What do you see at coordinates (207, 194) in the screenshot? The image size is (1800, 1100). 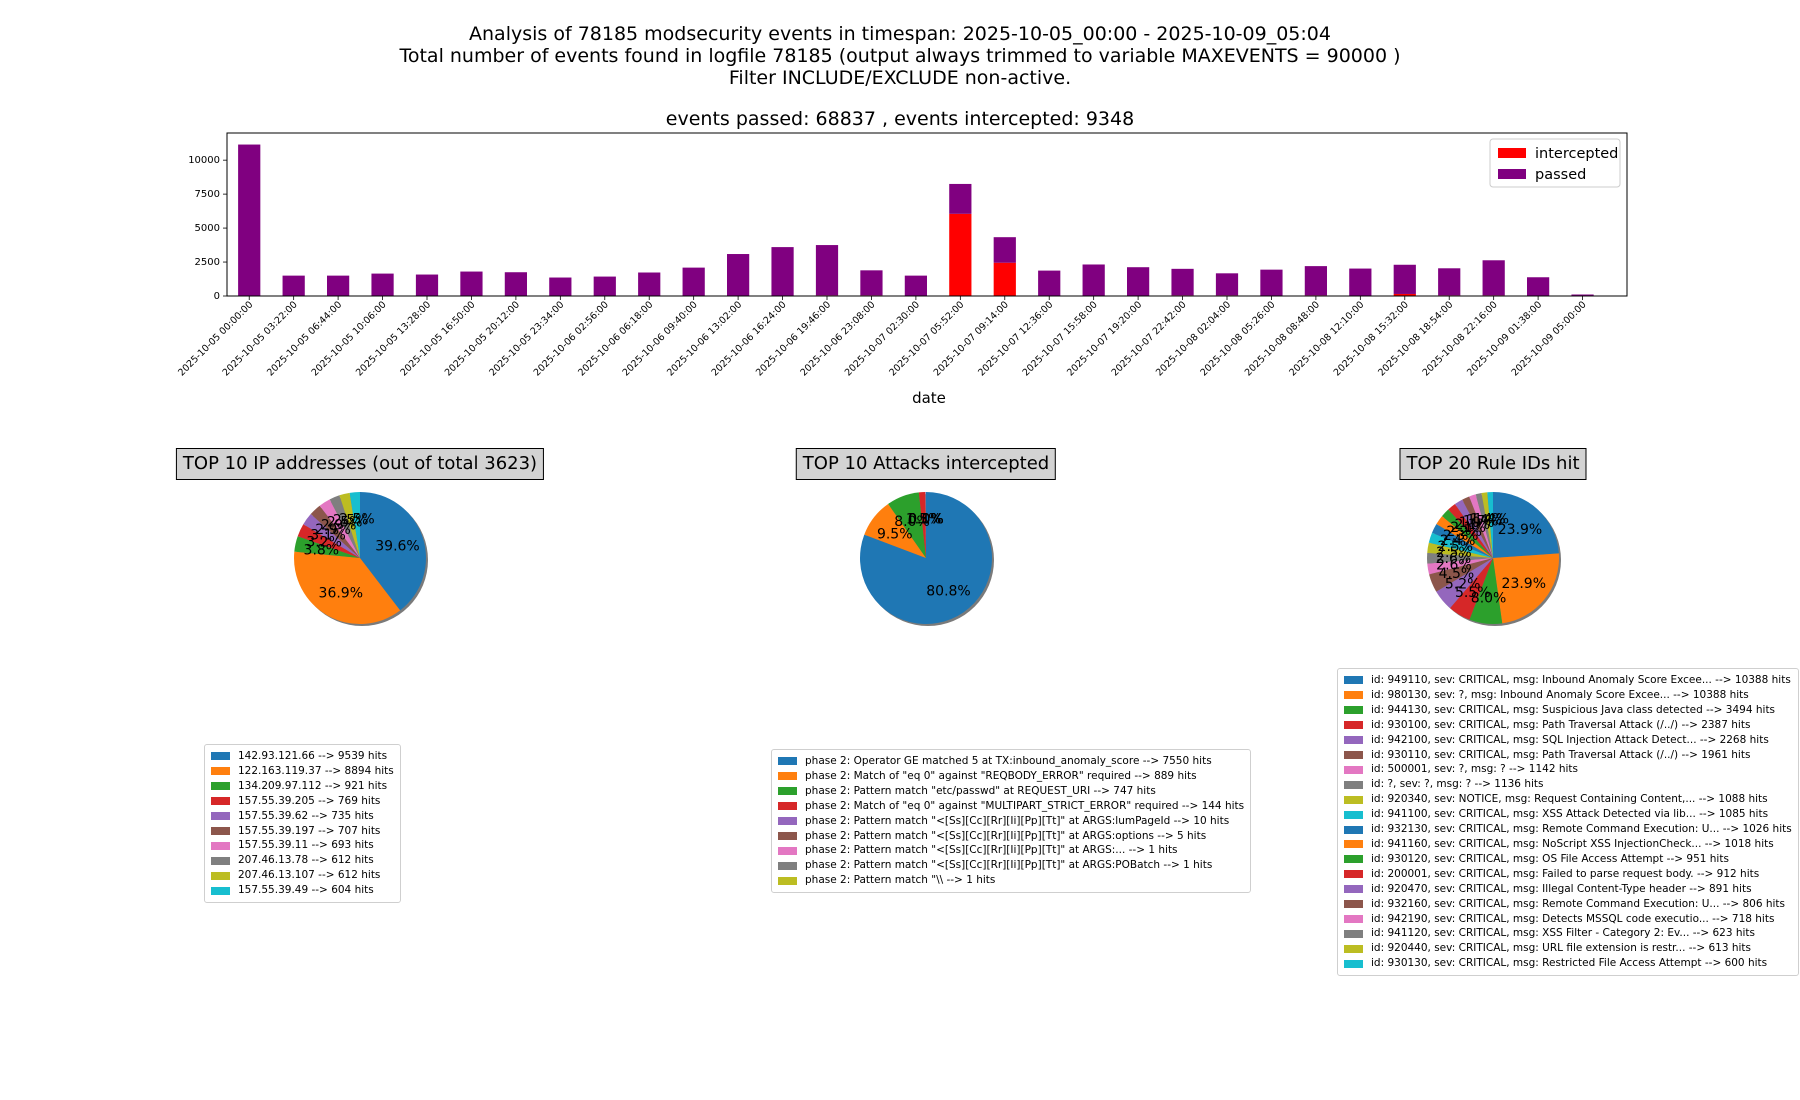 I see `y-tick-label: 7500` at bounding box center [207, 194].